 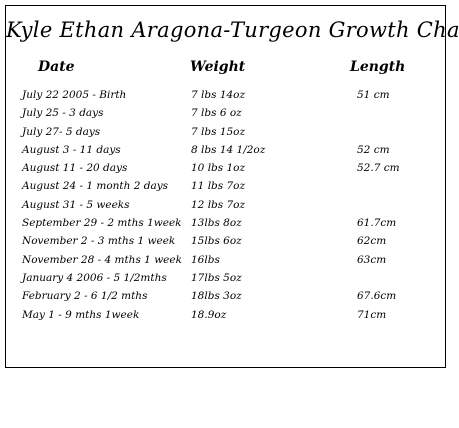 I want to click on table-row: August 11 - 20 days 10 lbs 1oz 52.7 cm, so click(x=226, y=170).